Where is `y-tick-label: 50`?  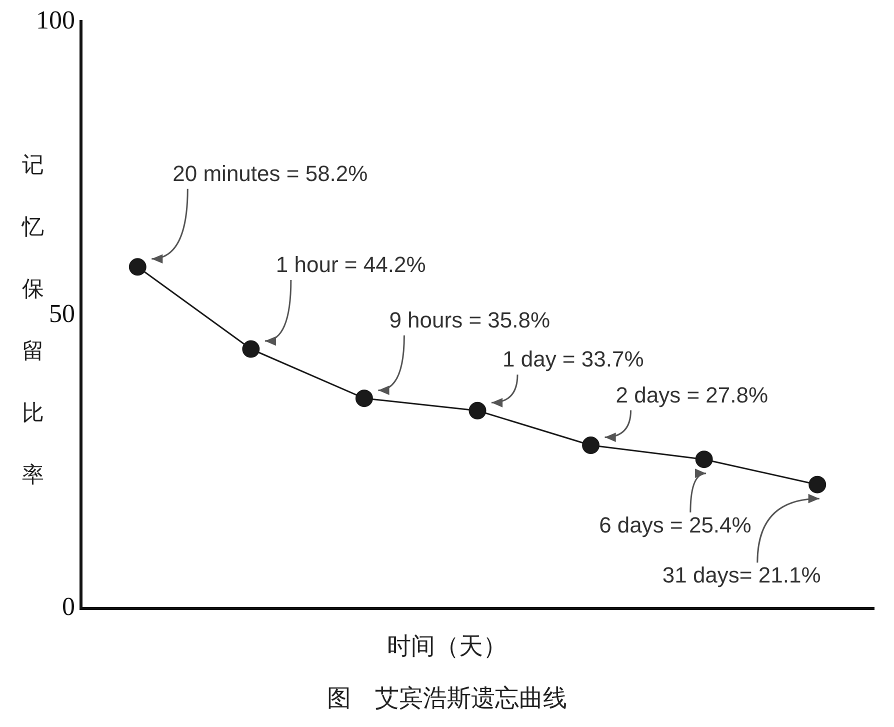 y-tick-label: 50 is located at coordinates (62, 313).